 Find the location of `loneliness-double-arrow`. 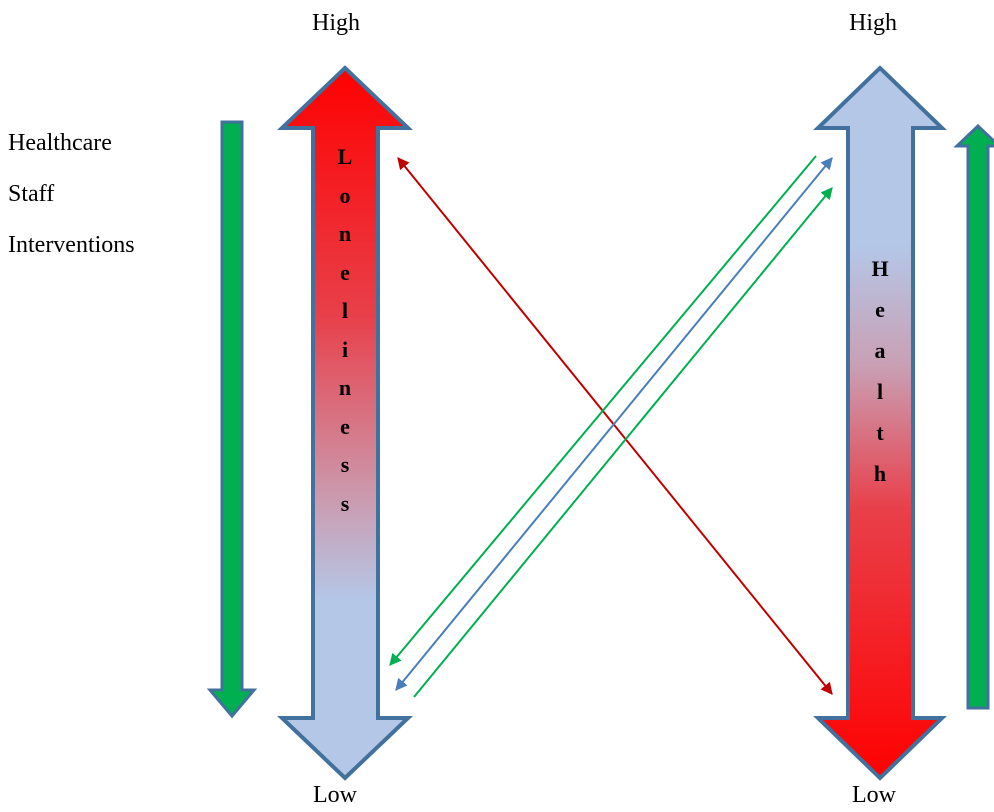

loneliness-double-arrow is located at coordinates (345, 423).